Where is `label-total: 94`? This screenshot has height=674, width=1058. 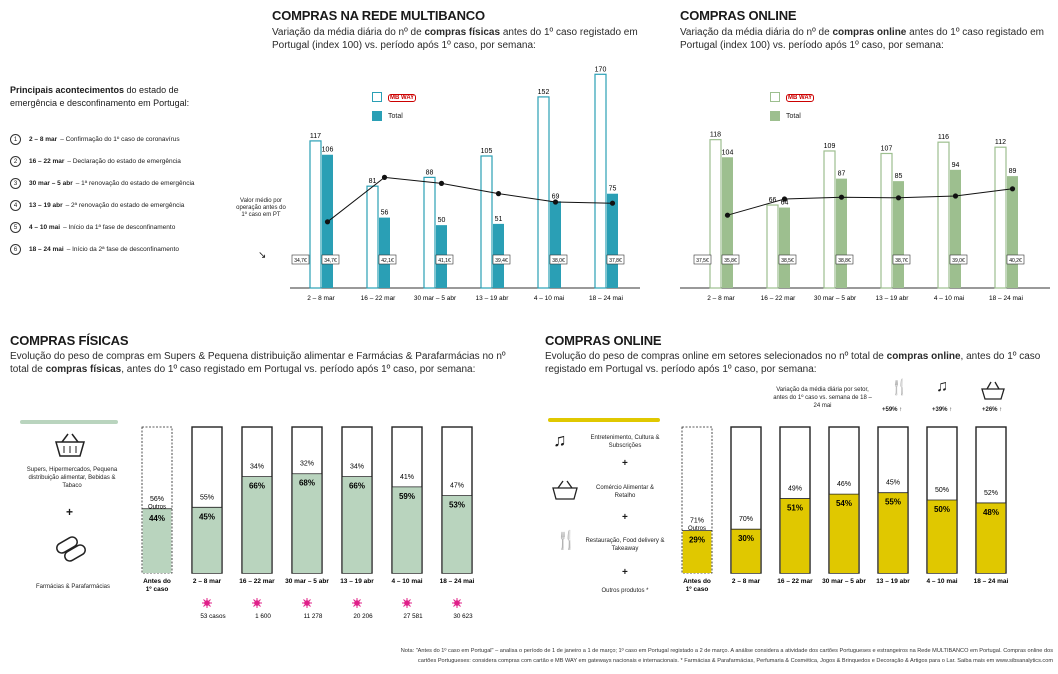
label-total: 94 is located at coordinates (956, 165).